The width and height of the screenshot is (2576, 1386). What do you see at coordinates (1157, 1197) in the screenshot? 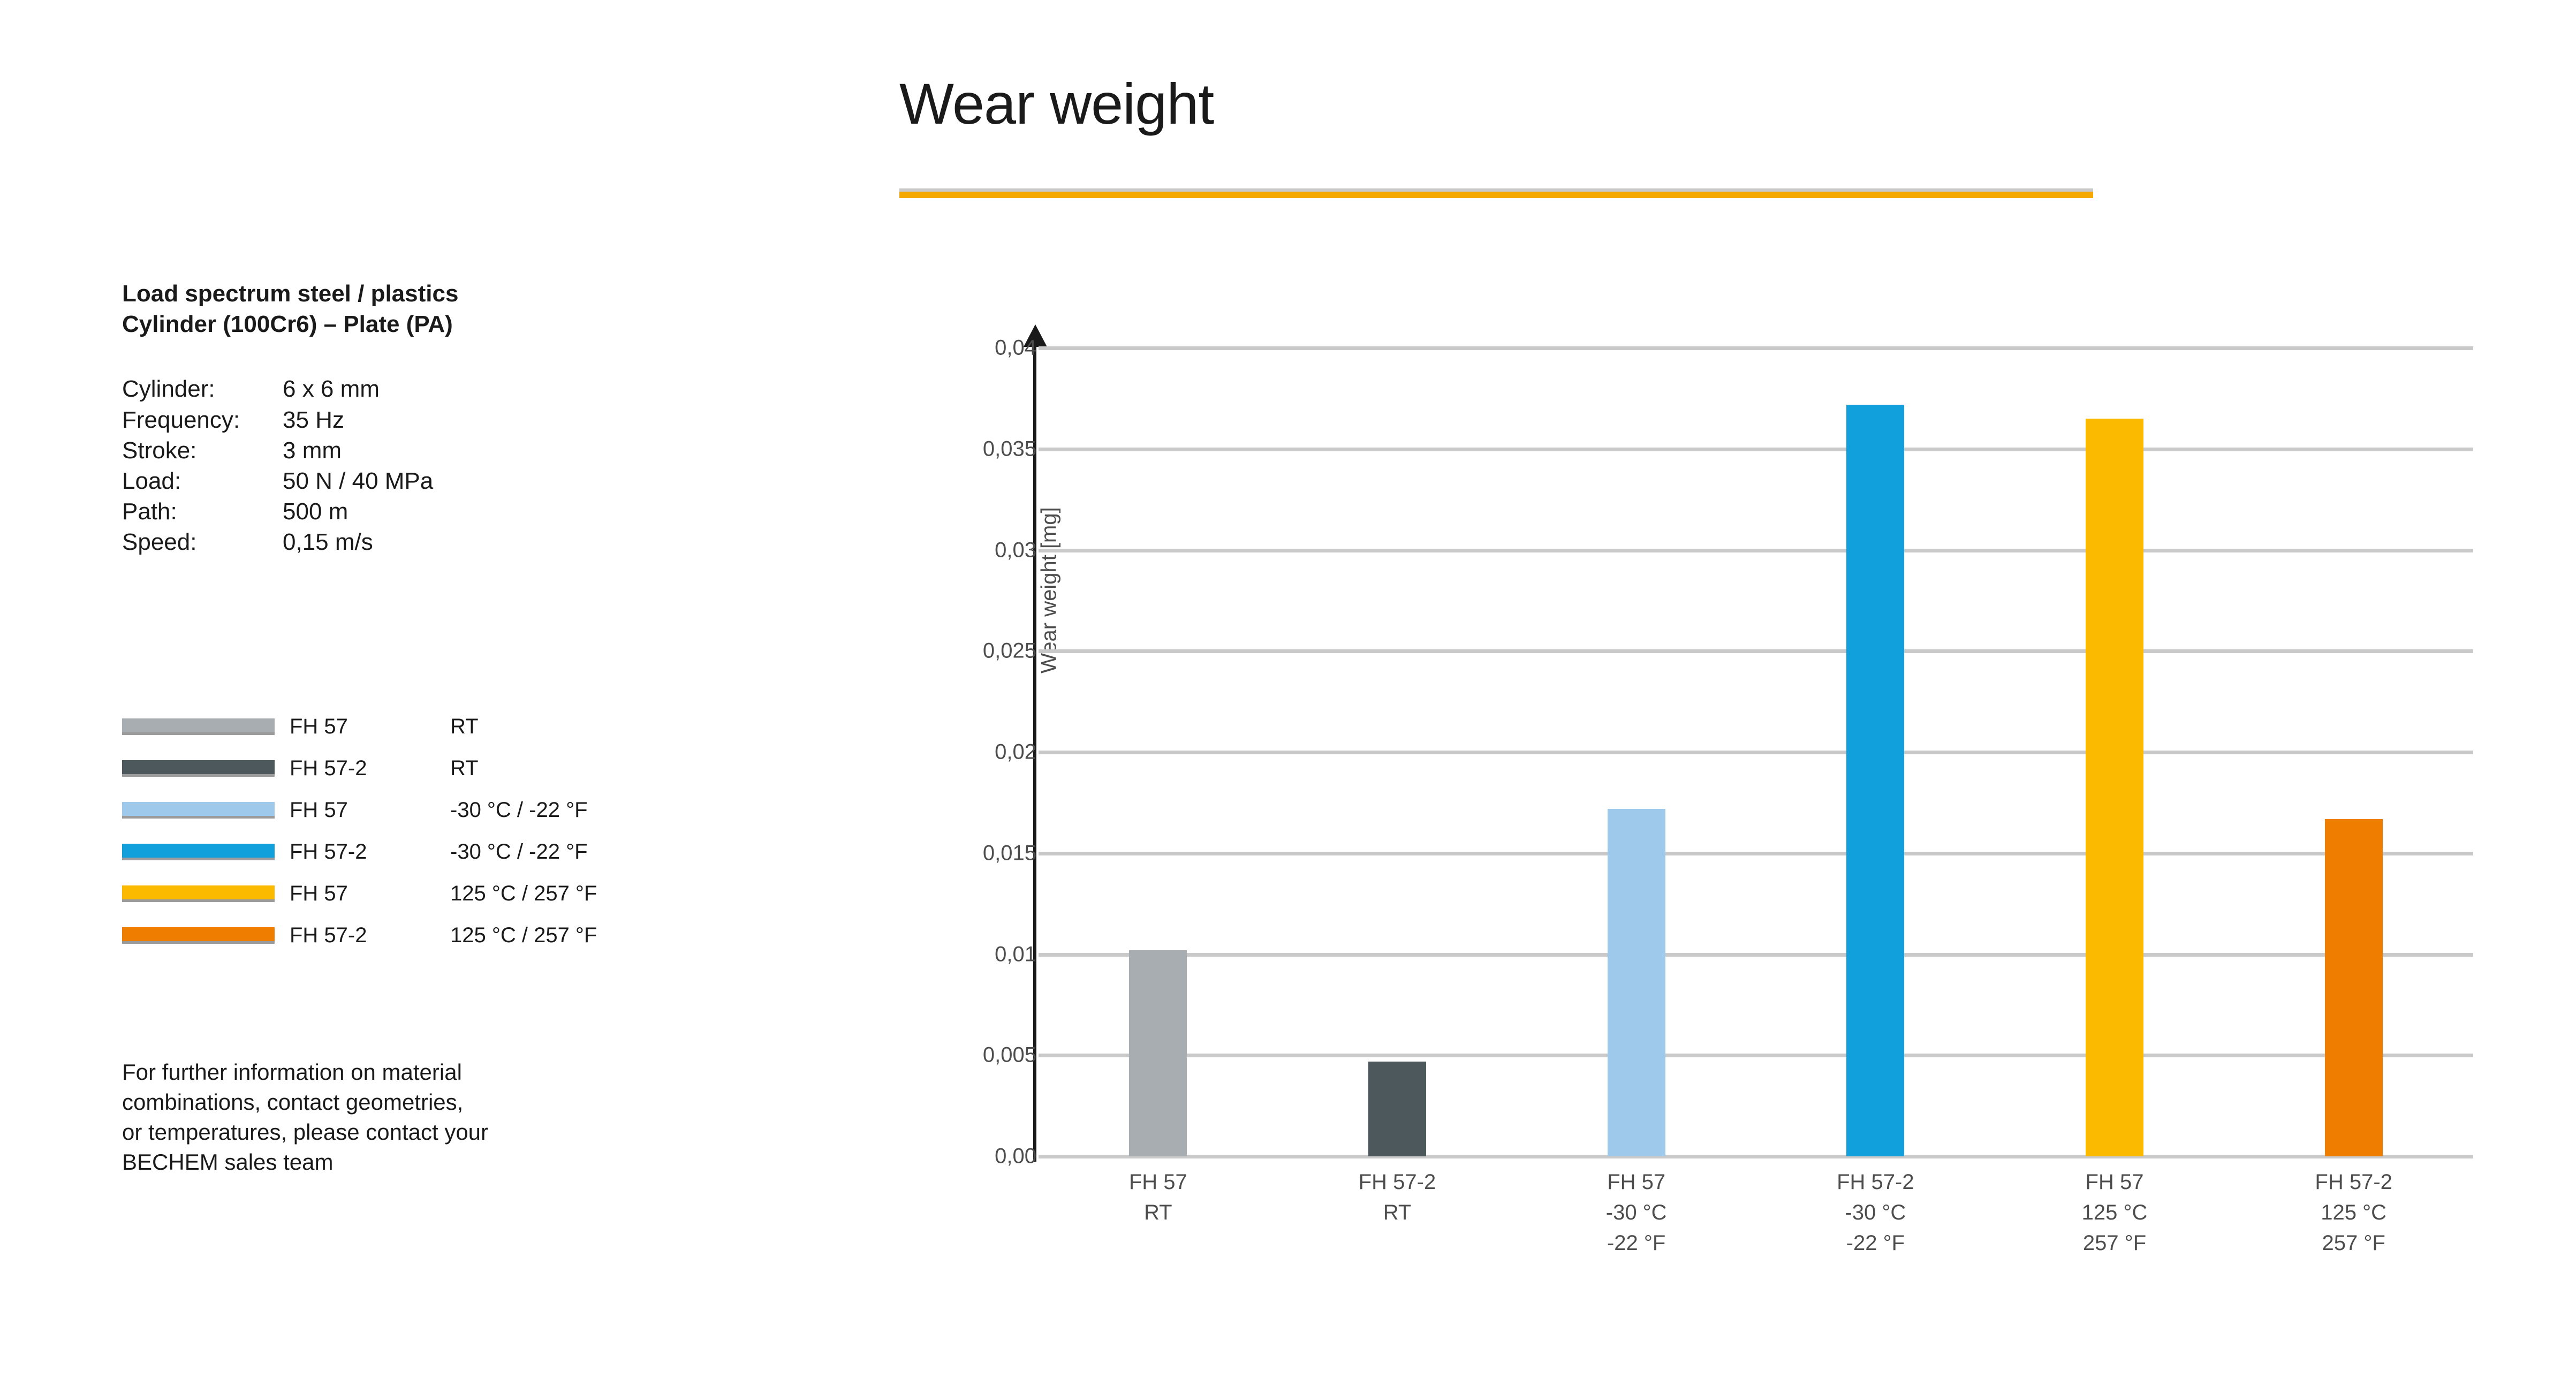
I see `x-tick-label: FH 57 RT` at bounding box center [1157, 1197].